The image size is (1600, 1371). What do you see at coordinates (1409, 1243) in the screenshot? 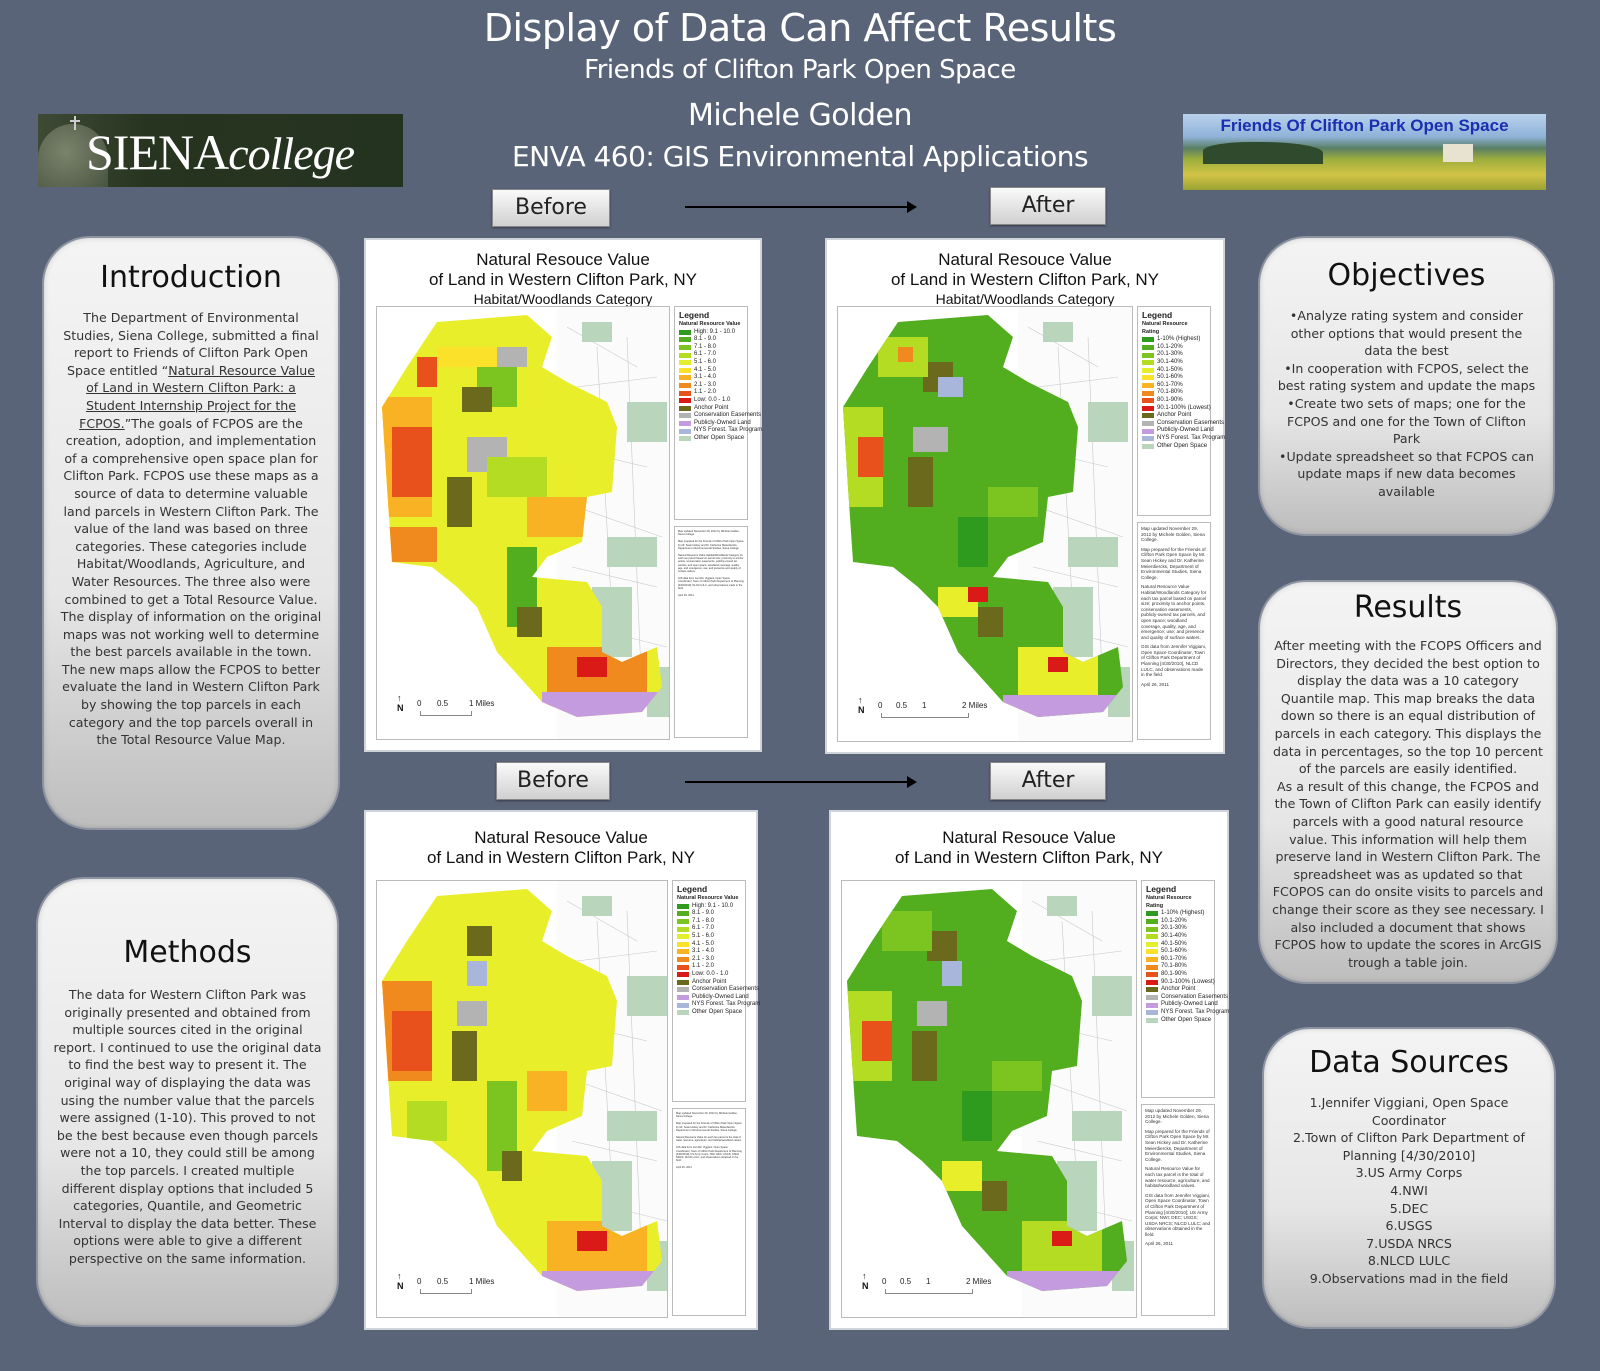
I see `data-source-item: 7.USDA NRCS` at bounding box center [1409, 1243].